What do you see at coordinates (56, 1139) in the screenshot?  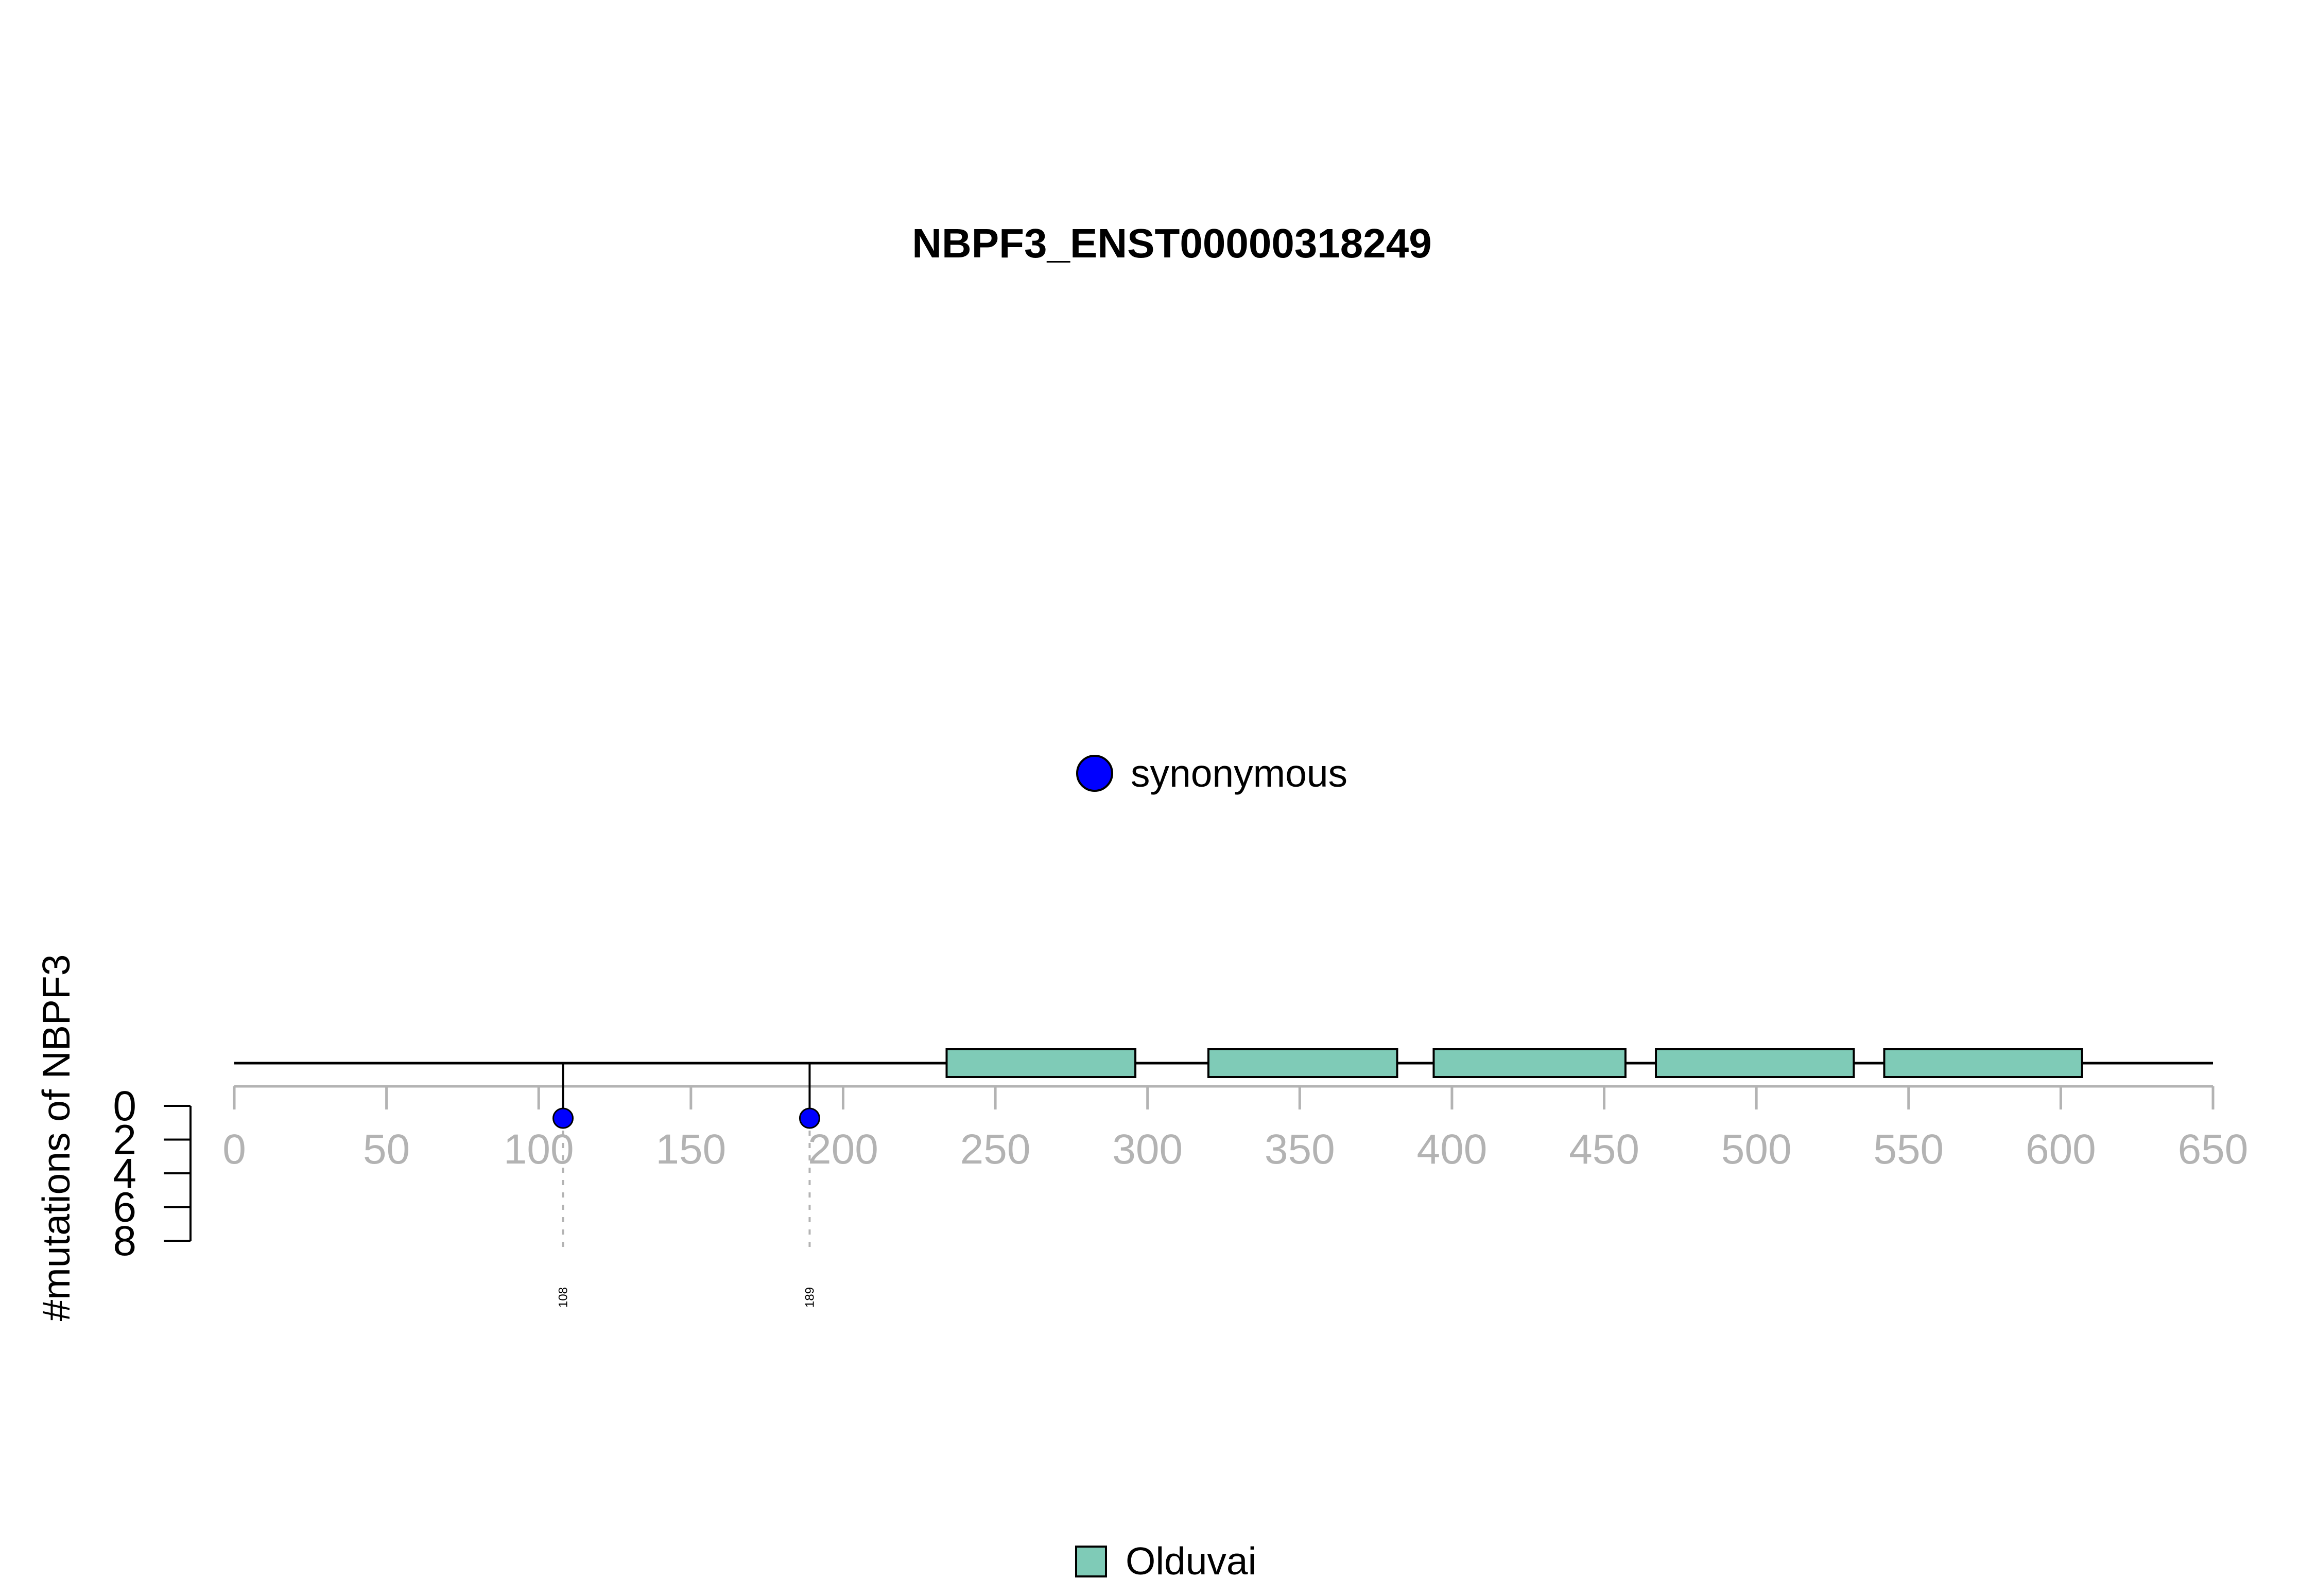 I see `y-axis-label: #mutations of NBPF3` at bounding box center [56, 1139].